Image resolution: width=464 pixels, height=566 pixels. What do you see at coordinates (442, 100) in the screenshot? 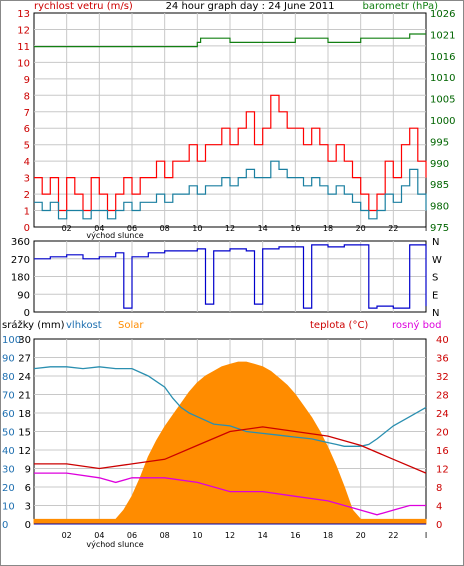
I see `y-right-tick-label: 1005` at bounding box center [442, 100].